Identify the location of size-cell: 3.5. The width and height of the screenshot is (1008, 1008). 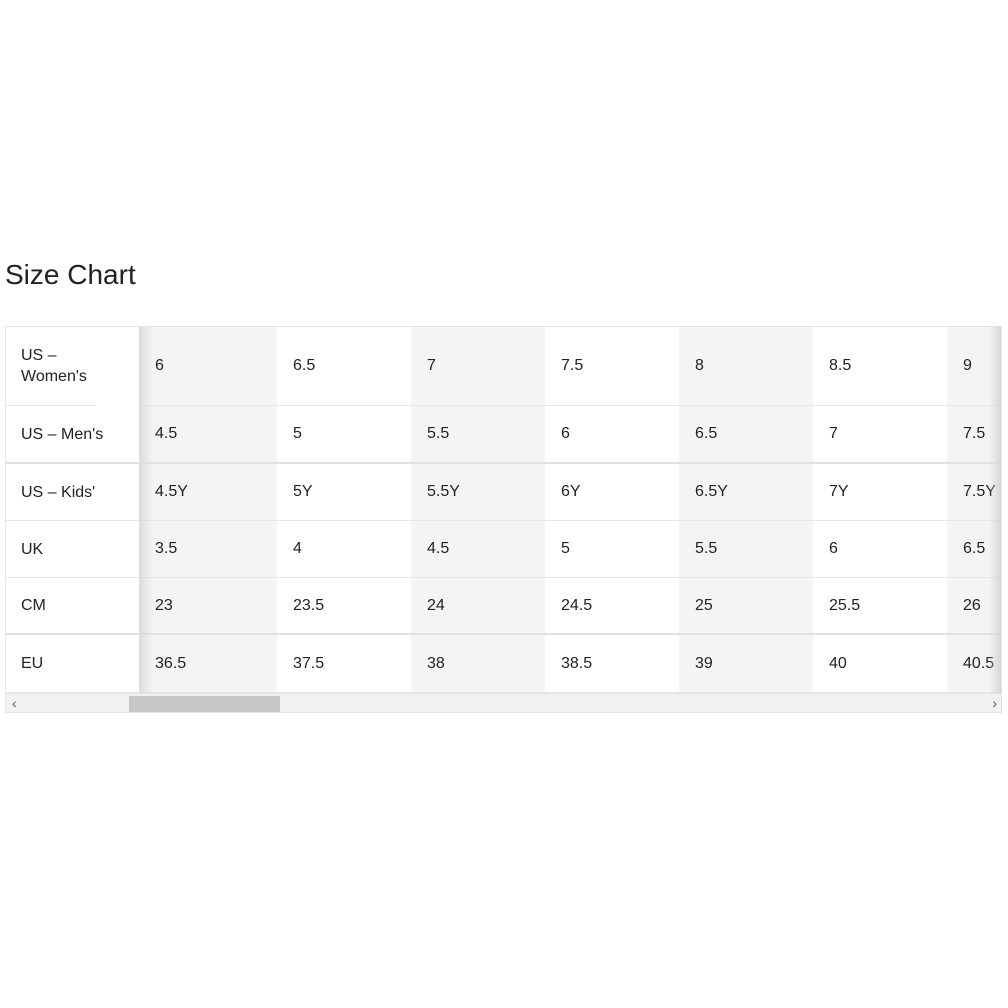
(208, 549).